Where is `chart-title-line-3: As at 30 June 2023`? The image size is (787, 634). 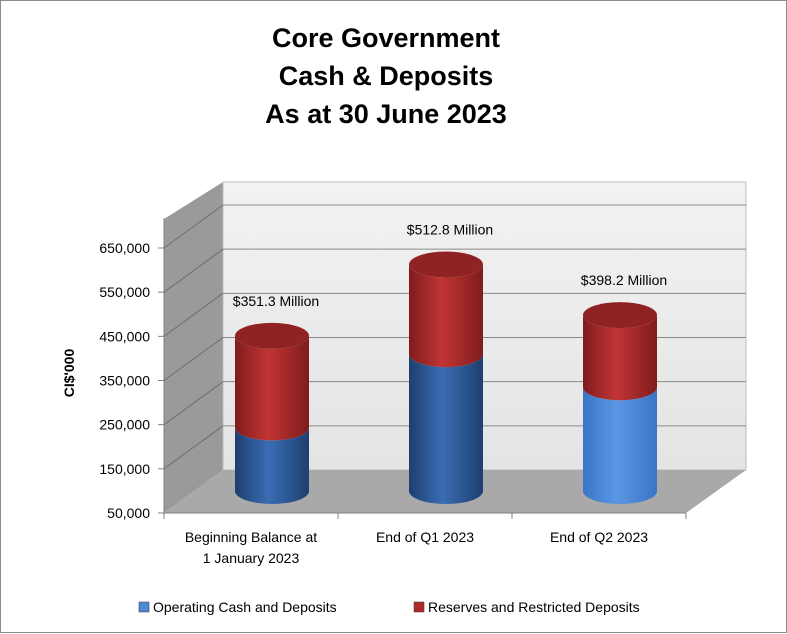
chart-title-line-3: As at 30 June 2023 is located at coordinates (386, 114).